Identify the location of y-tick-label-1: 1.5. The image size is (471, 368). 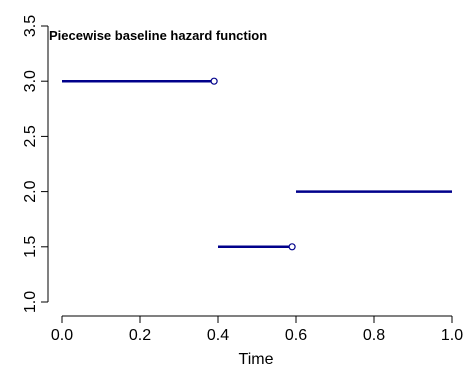
(30, 247).